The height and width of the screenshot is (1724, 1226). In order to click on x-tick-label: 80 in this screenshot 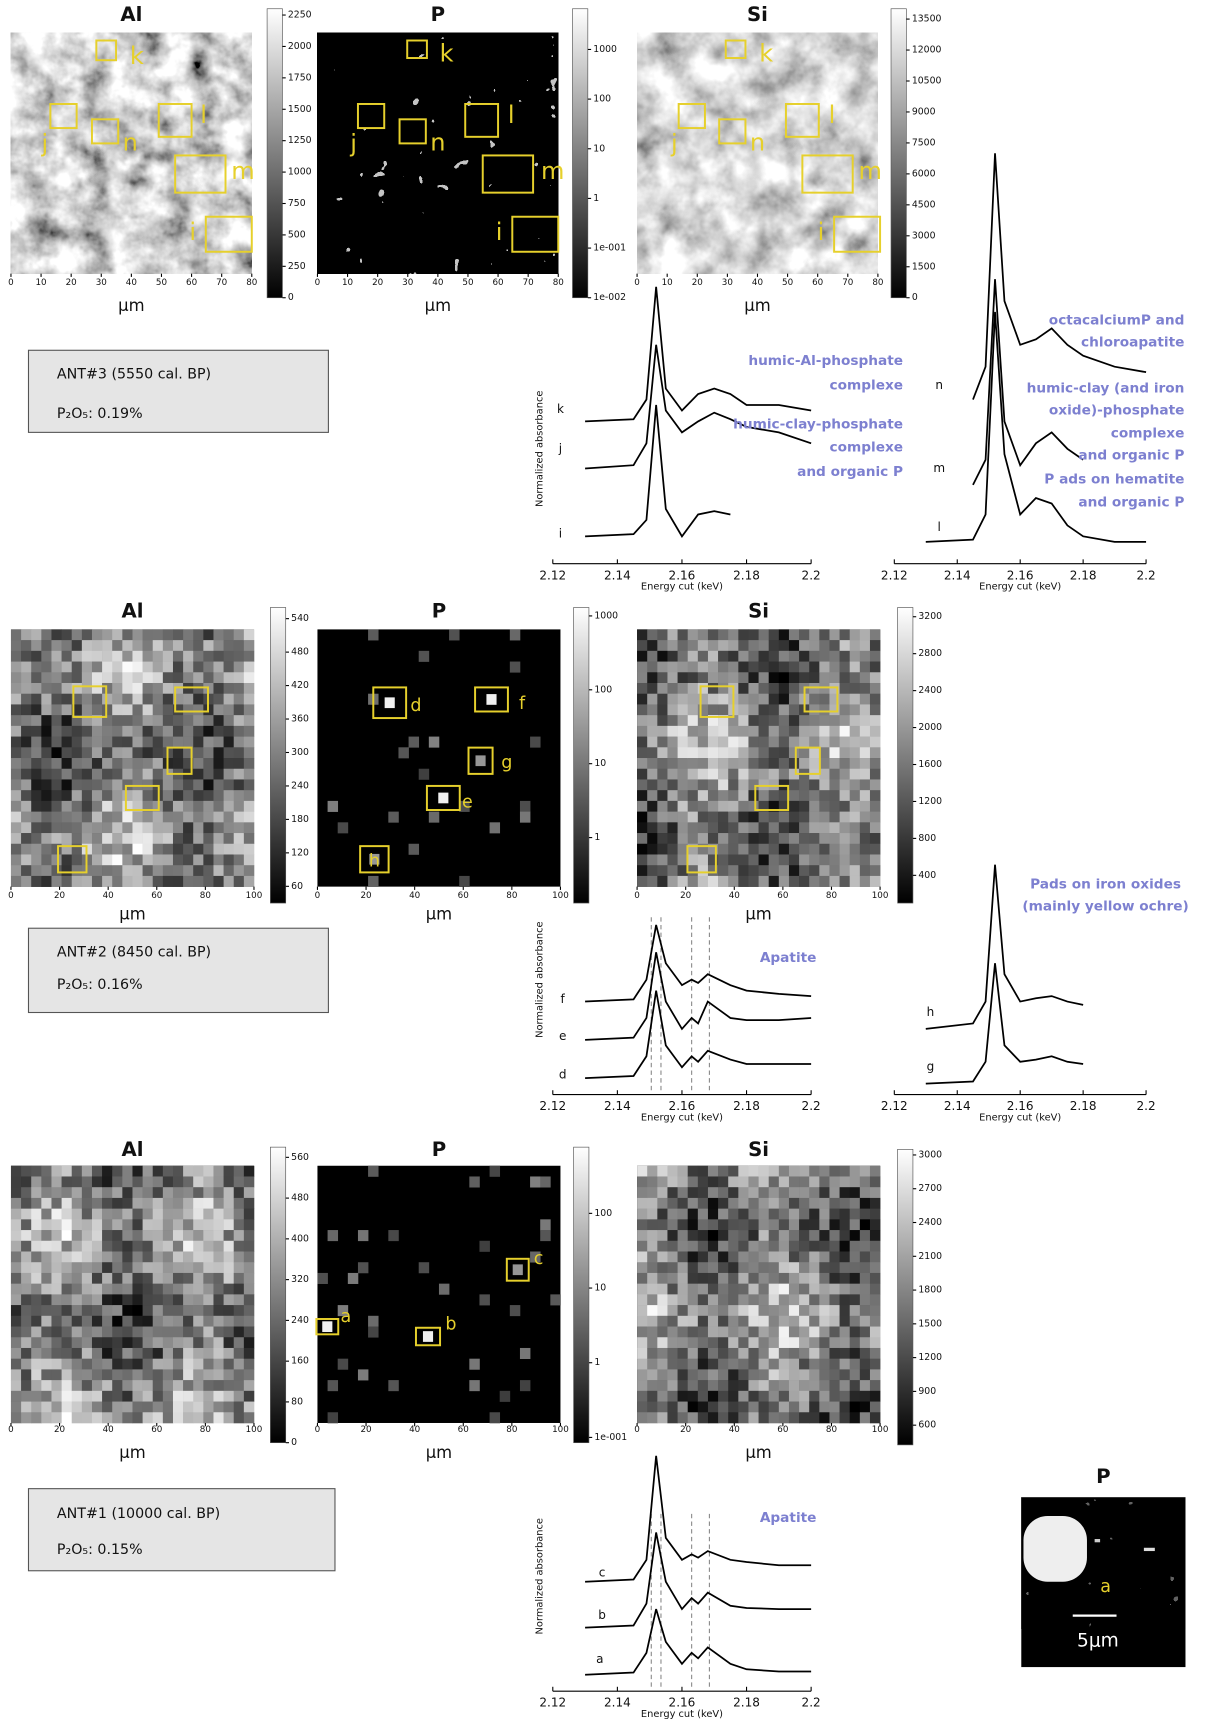, I will do `click(511, 896)`.